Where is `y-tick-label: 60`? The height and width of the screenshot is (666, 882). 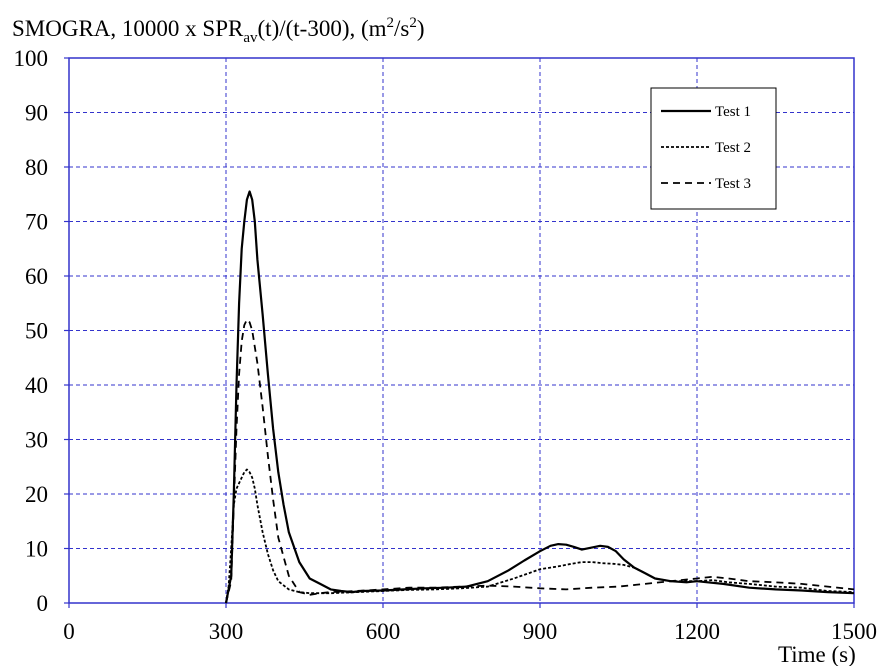
y-tick-label: 60 is located at coordinates (36, 276).